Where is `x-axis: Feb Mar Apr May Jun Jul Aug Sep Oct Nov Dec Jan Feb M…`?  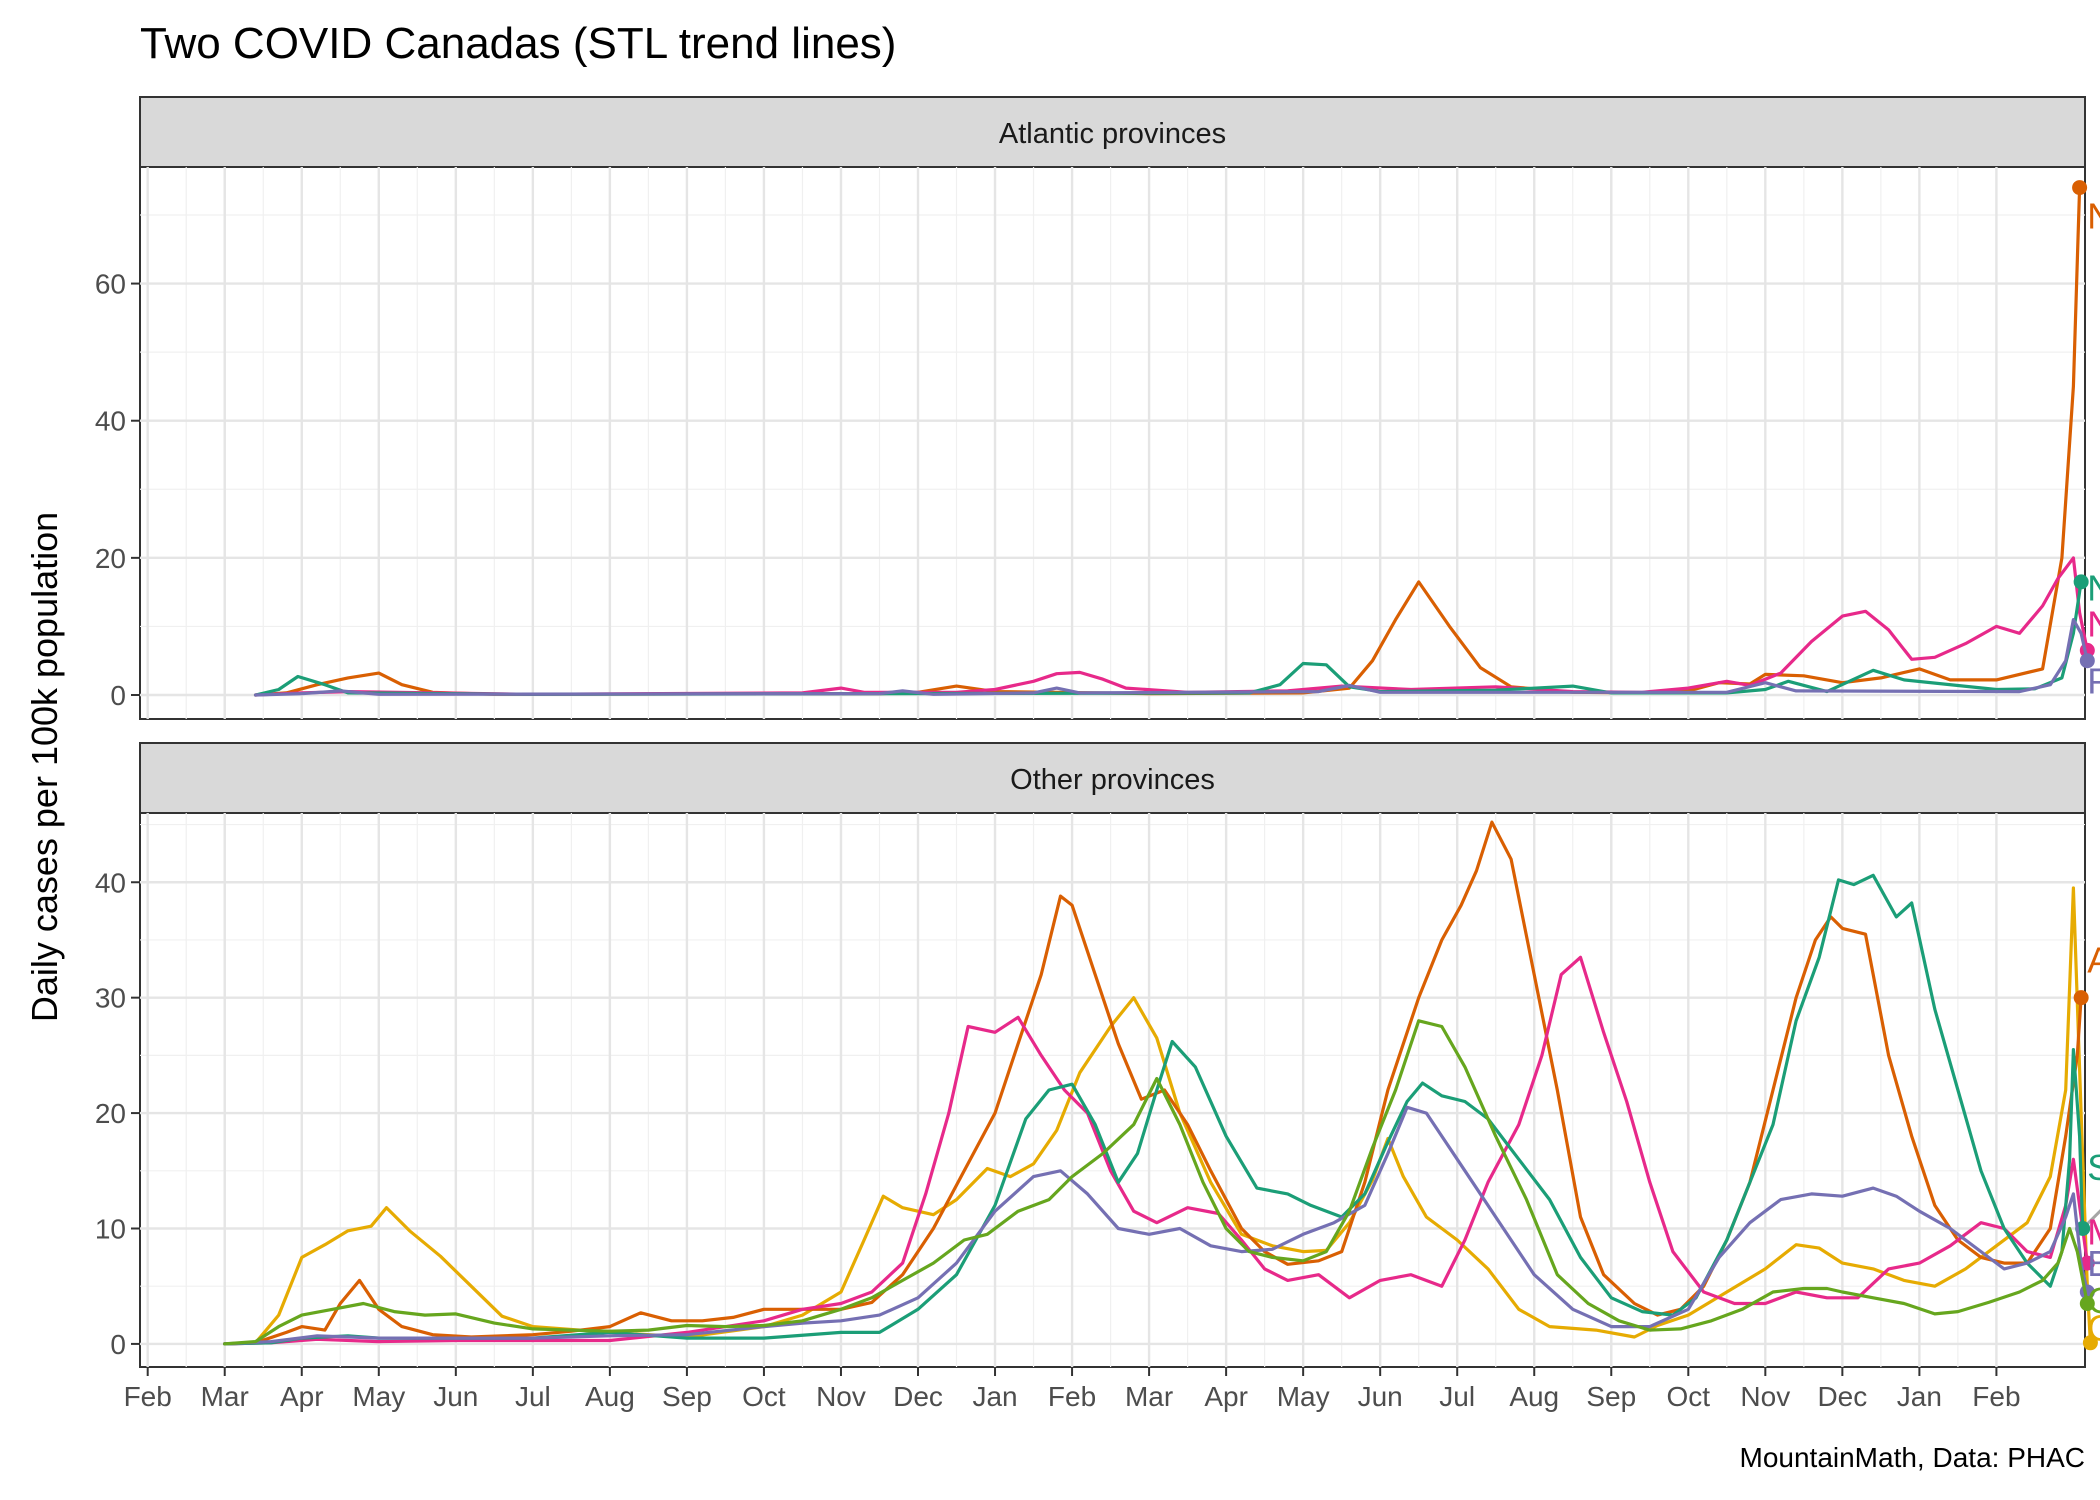
x-axis: Feb Mar Apr May Jun Jul Aug Sep Oct Nov Dec Jan Feb M… is located at coordinates (1072, 1389).